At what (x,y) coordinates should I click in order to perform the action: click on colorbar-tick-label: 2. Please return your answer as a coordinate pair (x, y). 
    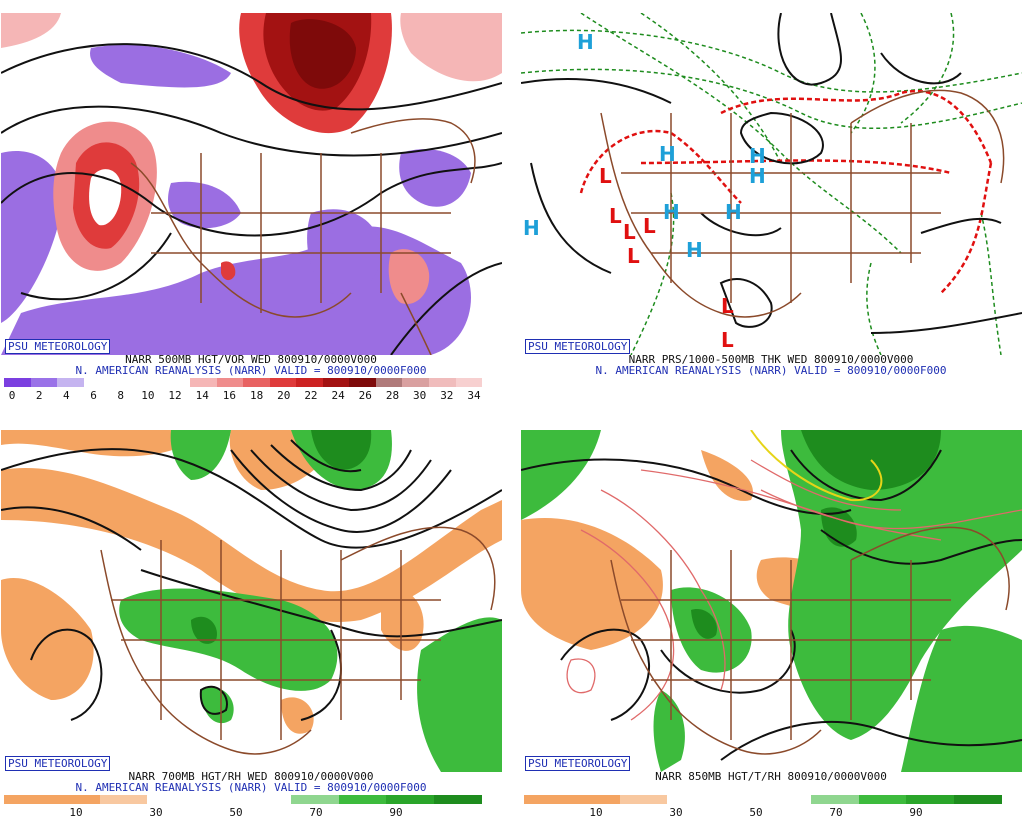
    Looking at the image, I should click on (39, 395).